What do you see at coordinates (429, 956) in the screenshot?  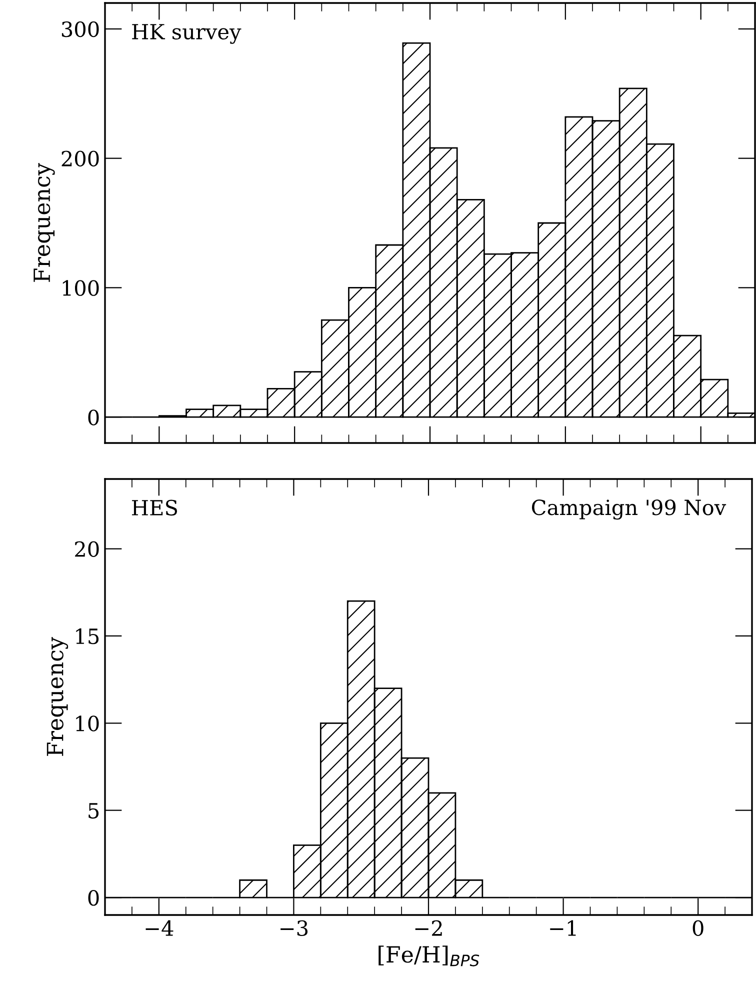 I see `x-axis-title: [Fe/H]$_{BPS}$` at bounding box center [429, 956].